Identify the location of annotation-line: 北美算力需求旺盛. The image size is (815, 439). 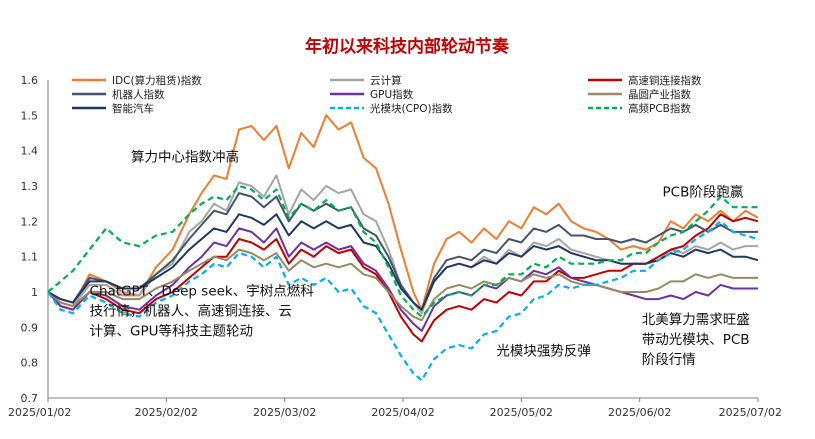
(696, 320).